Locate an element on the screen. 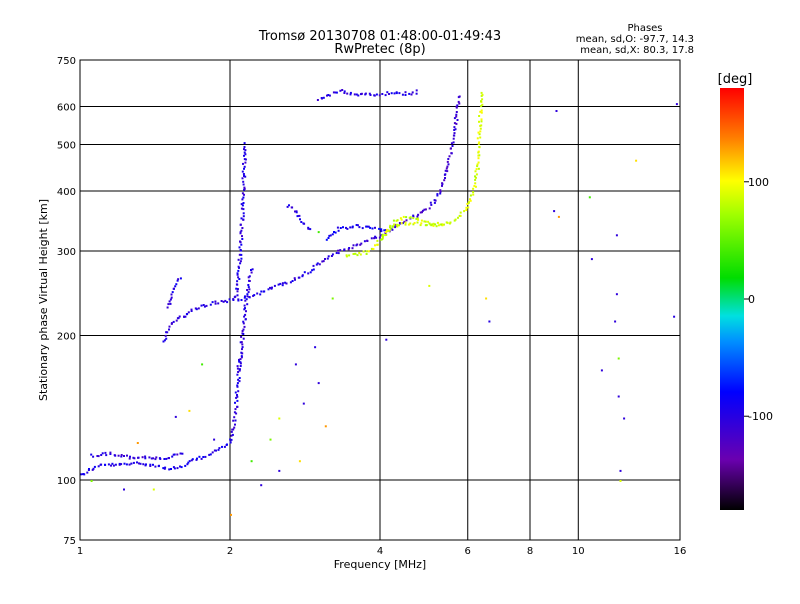 This screenshot has width=800, height=604. x-tick-label: 1 is located at coordinates (80, 551).